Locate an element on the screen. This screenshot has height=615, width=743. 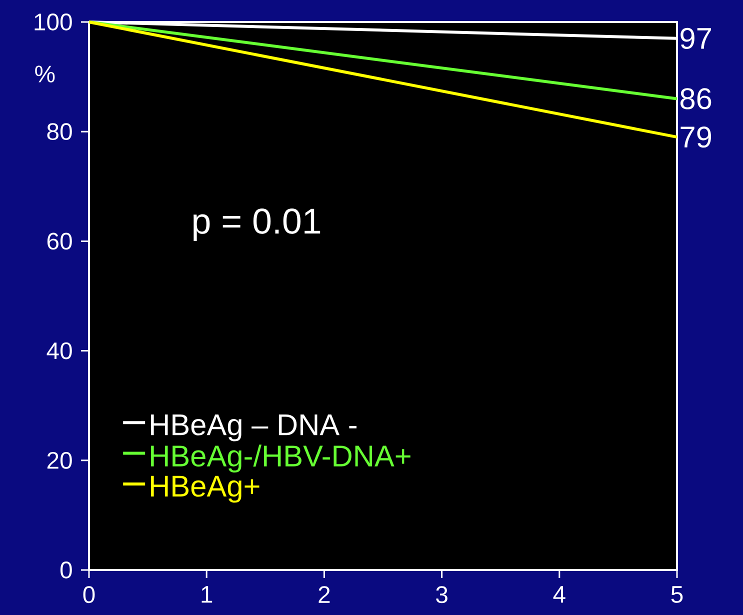
annotation: p = 0.01 is located at coordinates (257, 224).